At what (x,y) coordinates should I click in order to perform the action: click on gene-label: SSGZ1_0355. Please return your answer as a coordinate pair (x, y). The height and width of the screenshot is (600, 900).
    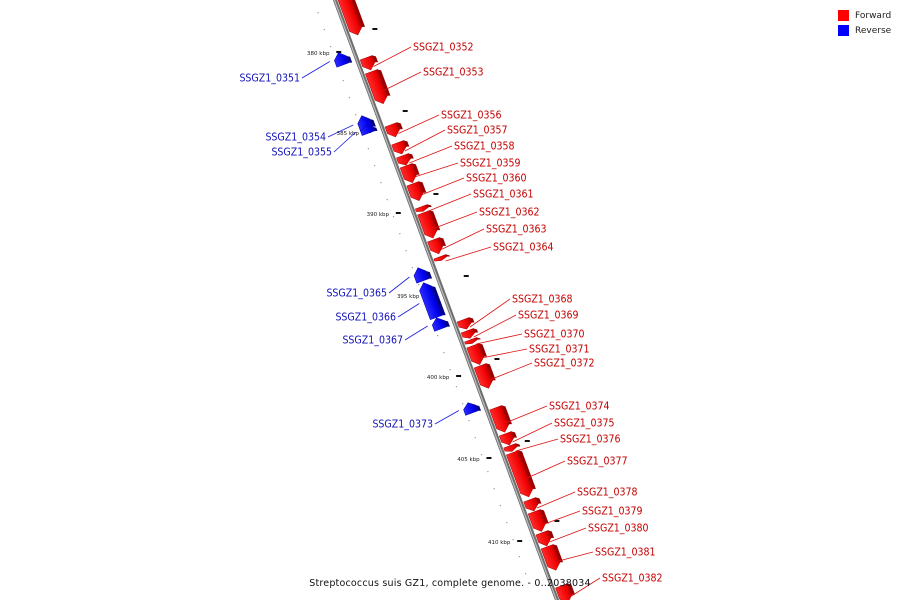
    Looking at the image, I should click on (301, 153).